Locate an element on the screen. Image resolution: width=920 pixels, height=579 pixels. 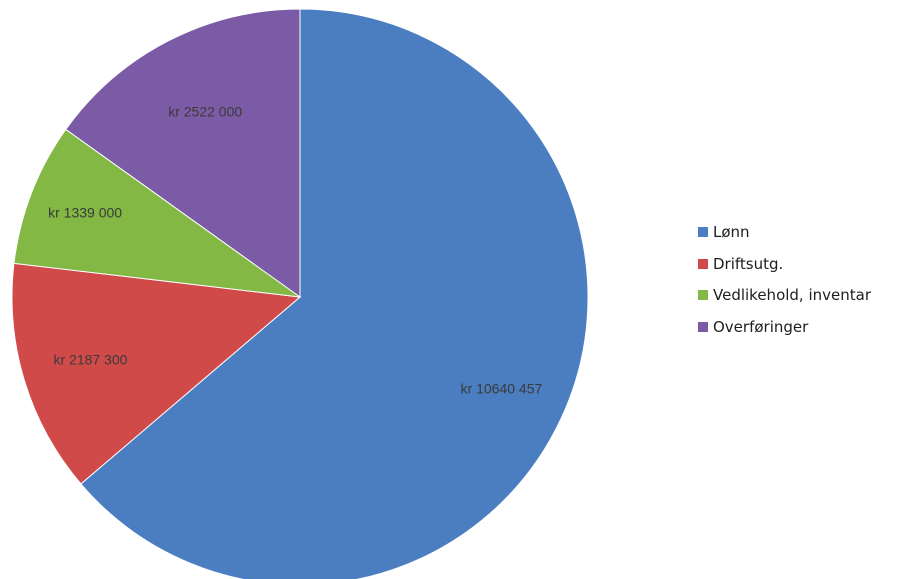
pie-slice-overforinger is located at coordinates (183, 153).